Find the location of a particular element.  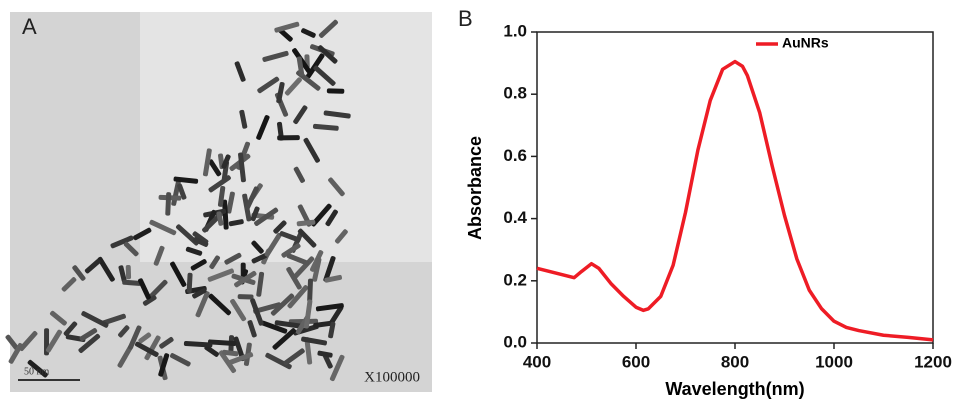

y-tick-label: 1.0 is located at coordinates (515, 30).